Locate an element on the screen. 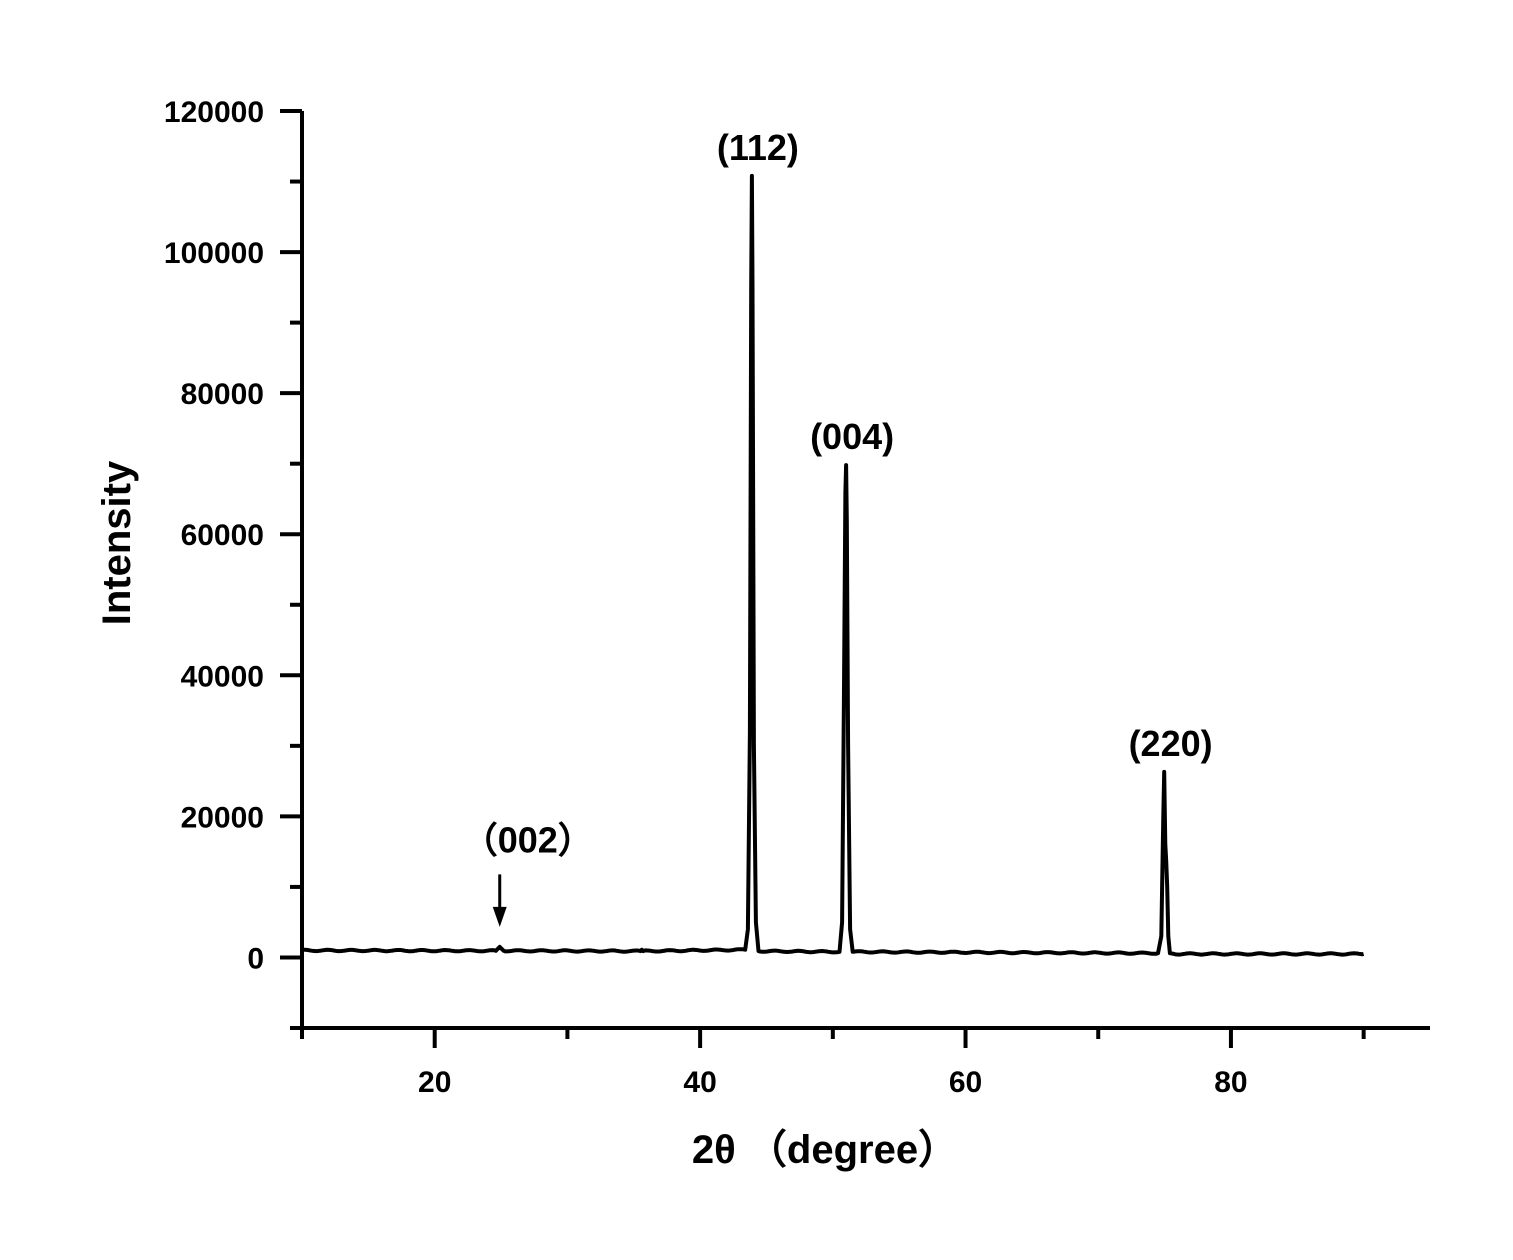  y-tick-label: 0 is located at coordinates (255, 958).